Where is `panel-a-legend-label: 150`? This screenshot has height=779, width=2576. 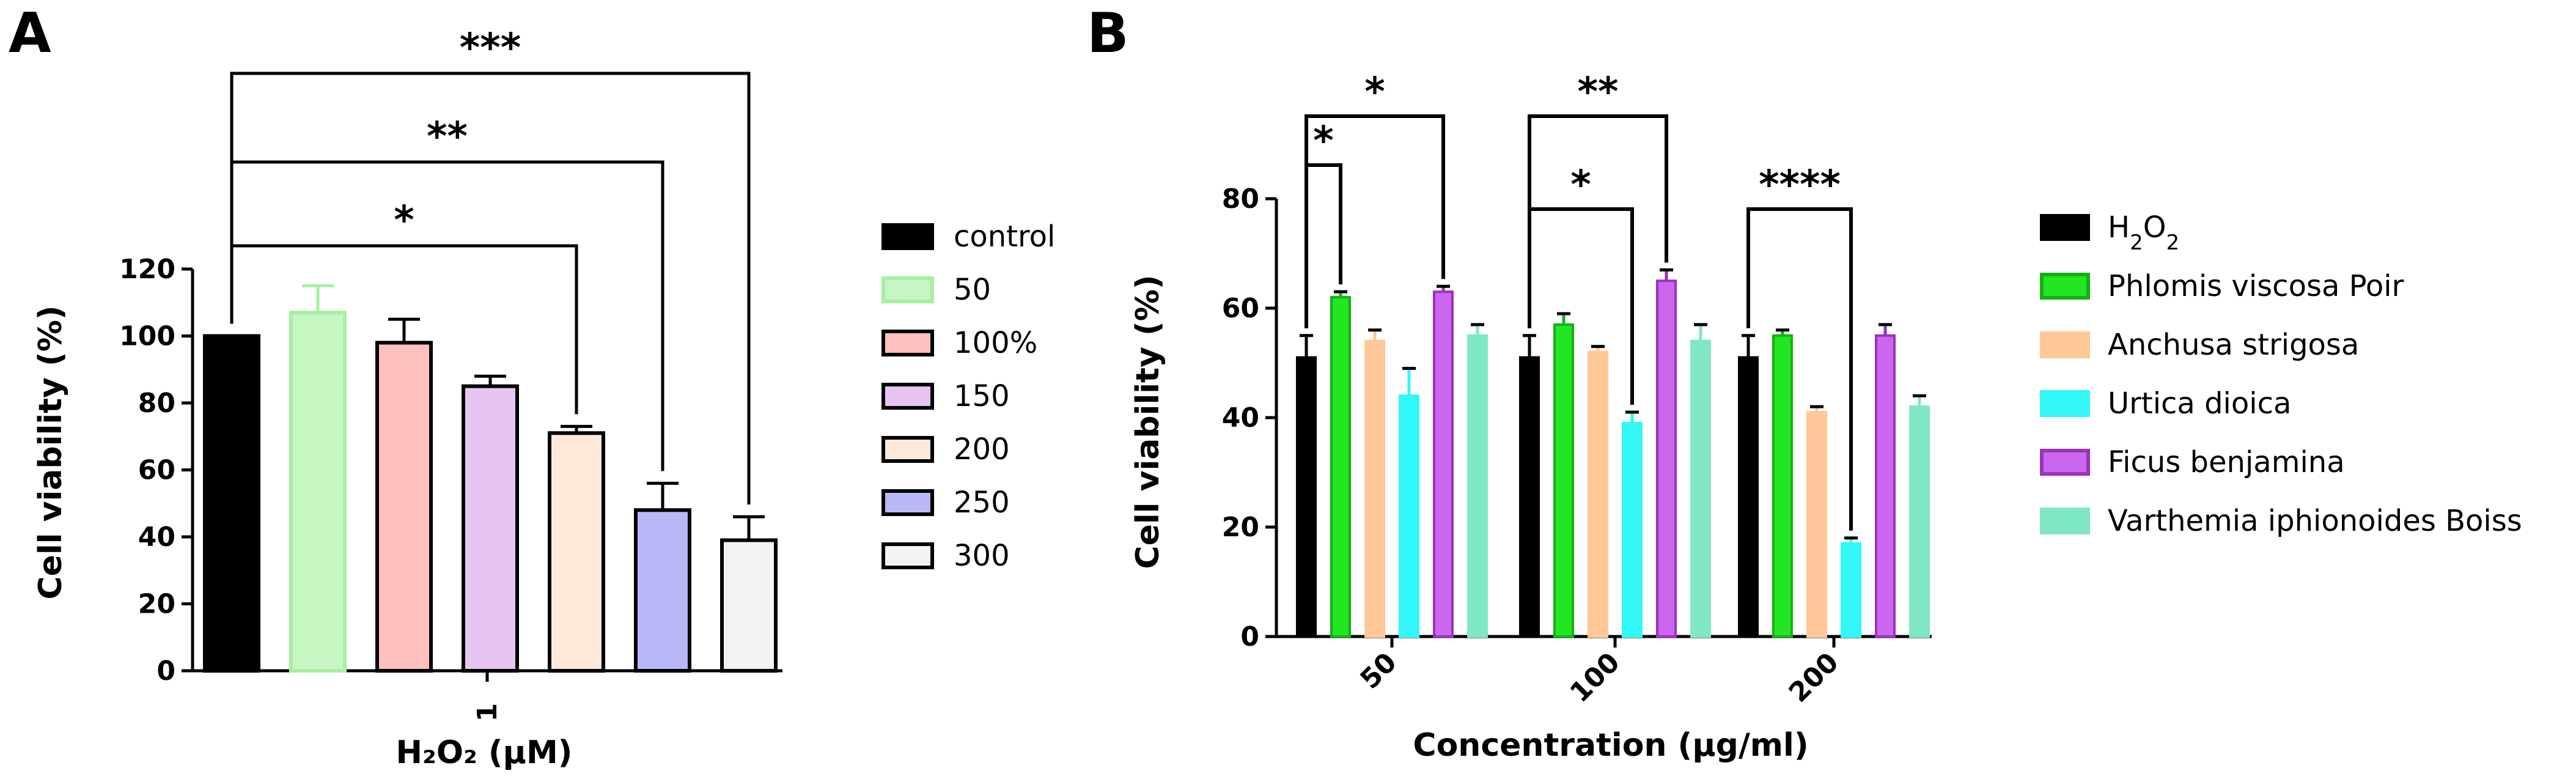 panel-a-legend-label: 150 is located at coordinates (982, 396).